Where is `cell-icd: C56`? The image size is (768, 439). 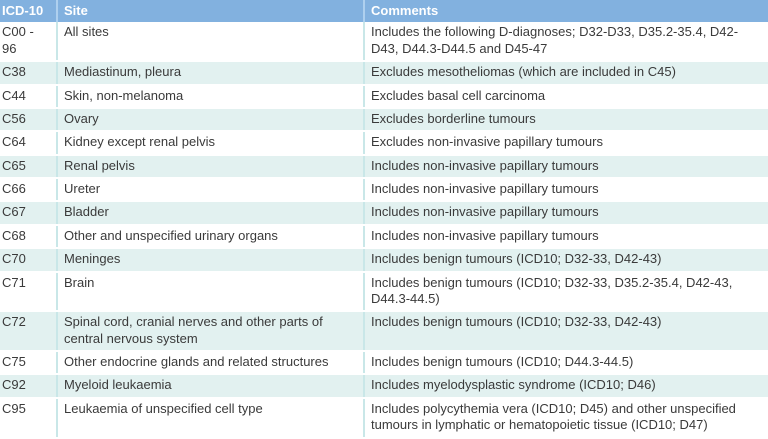
cell-icd: C56 is located at coordinates (28, 120).